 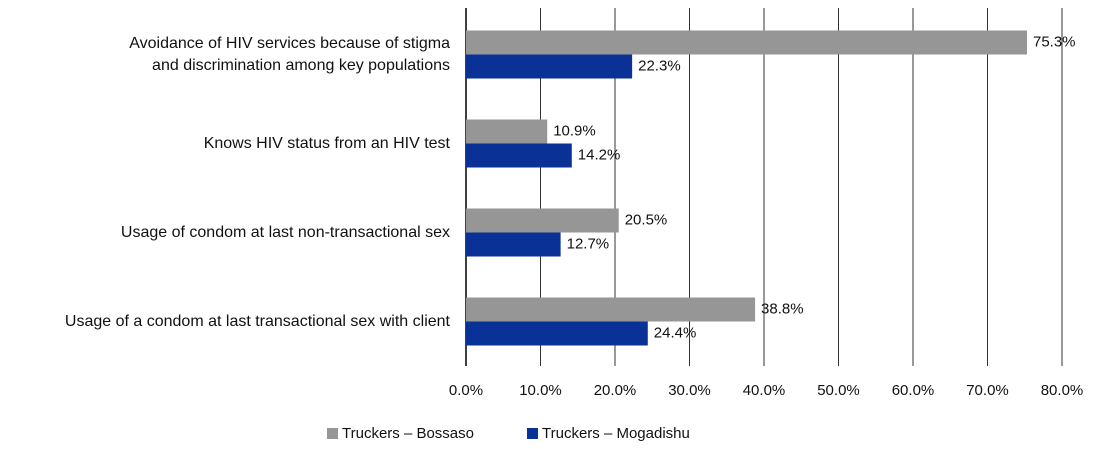 I want to click on x-tick-label: 70.0%, so click(x=987, y=390).